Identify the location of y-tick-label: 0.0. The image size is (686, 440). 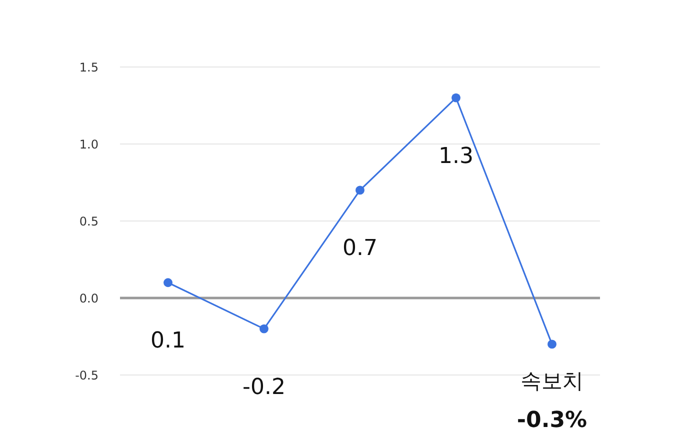
(88, 299).